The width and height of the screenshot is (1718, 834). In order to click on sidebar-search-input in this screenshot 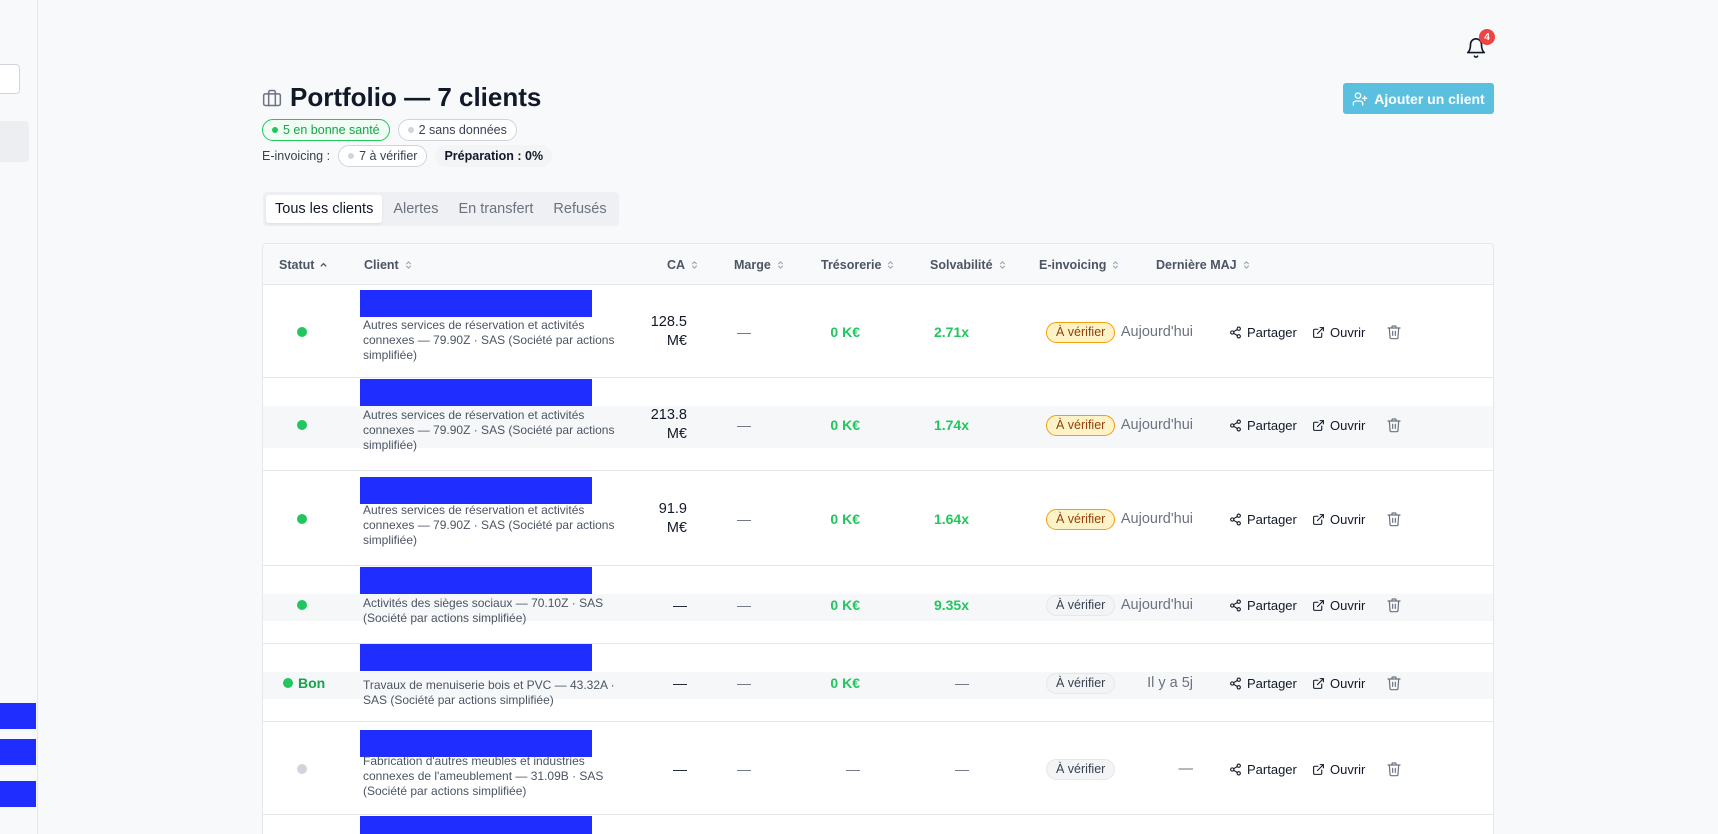, I will do `click(10, 79)`.